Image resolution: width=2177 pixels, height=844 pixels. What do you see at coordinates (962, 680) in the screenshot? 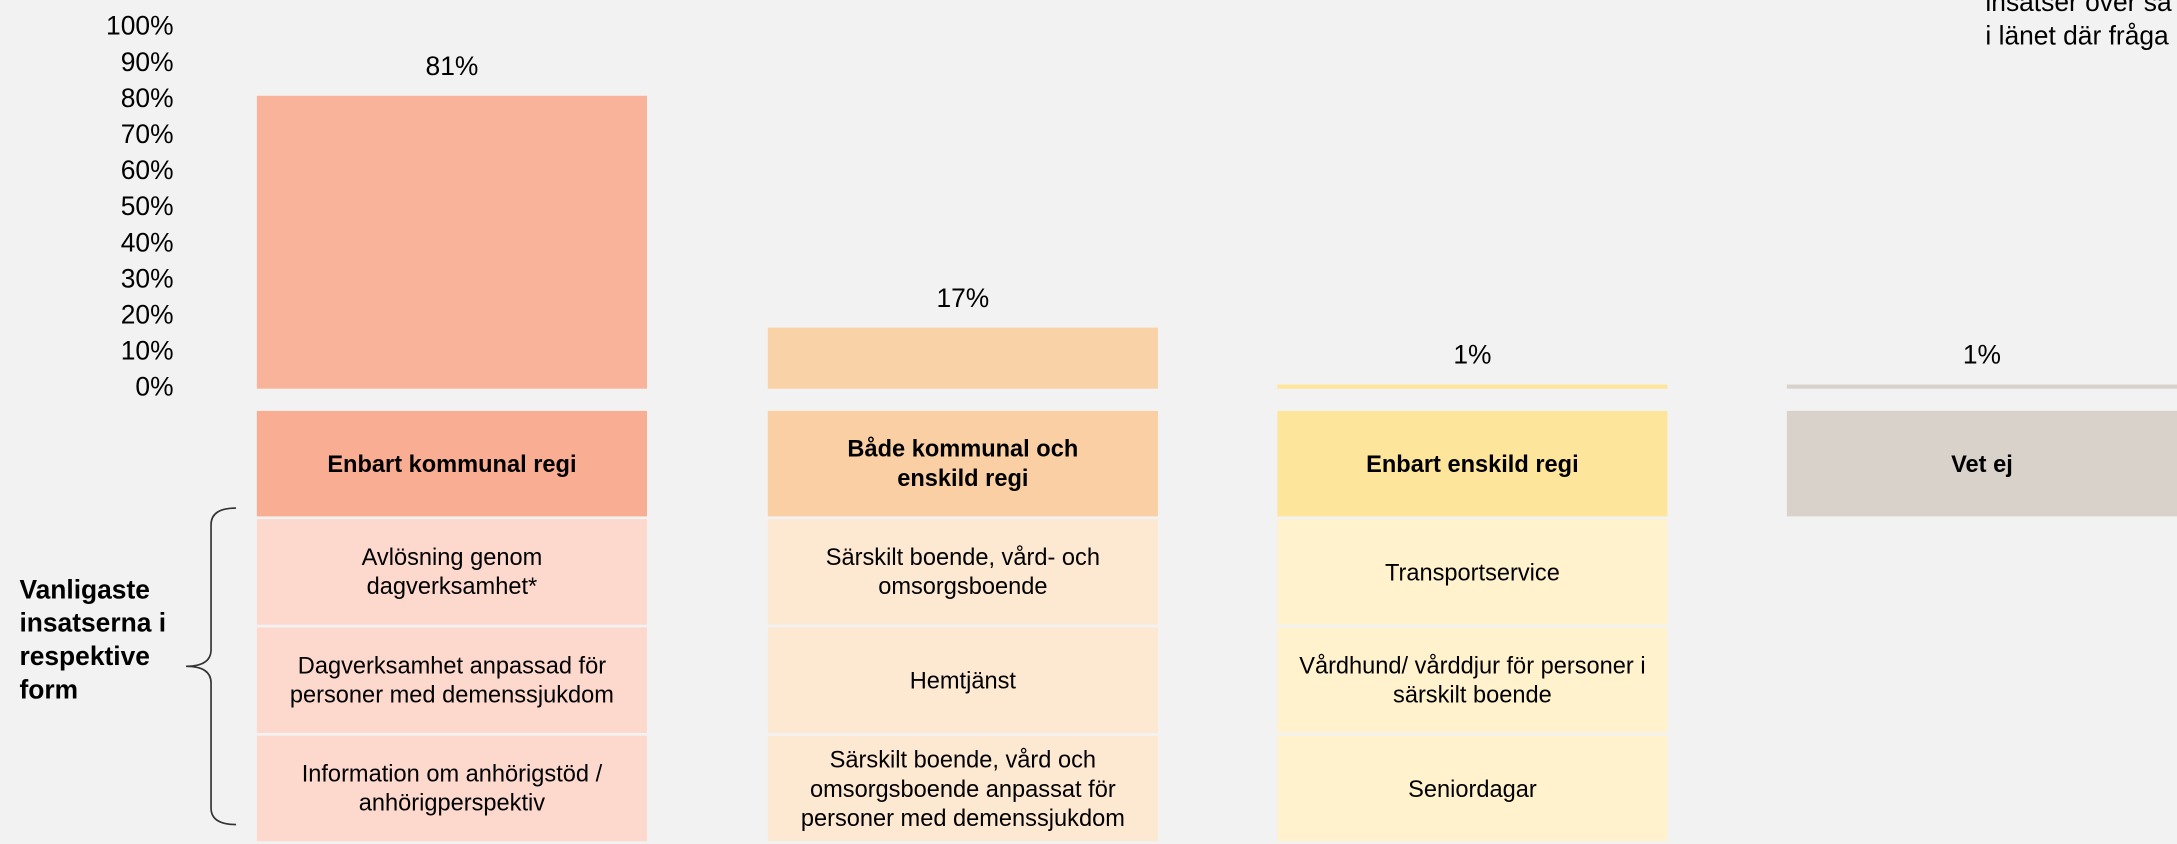
I see `table-cell: Hemtjänst` at bounding box center [962, 680].